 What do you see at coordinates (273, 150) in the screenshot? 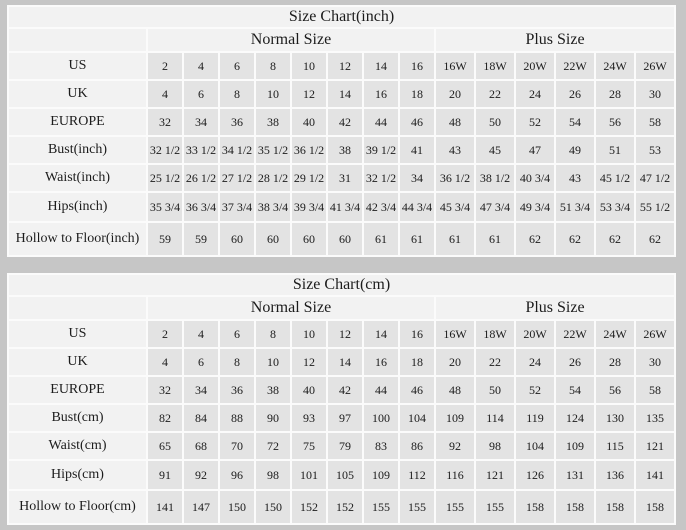
I see `size-cell: 35 1/2` at bounding box center [273, 150].